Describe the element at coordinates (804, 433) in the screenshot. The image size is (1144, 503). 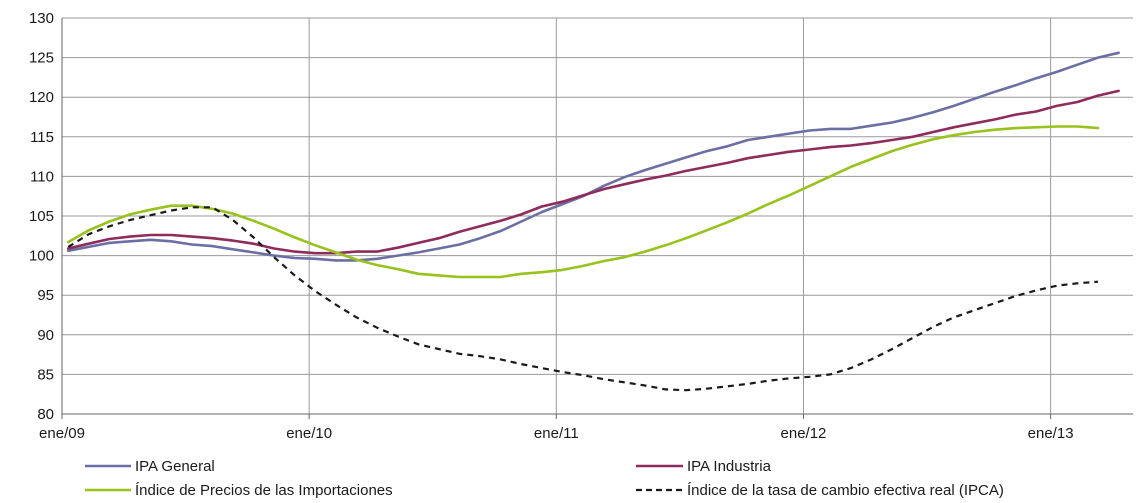
I see `x-tick-label: ene/12` at that location.